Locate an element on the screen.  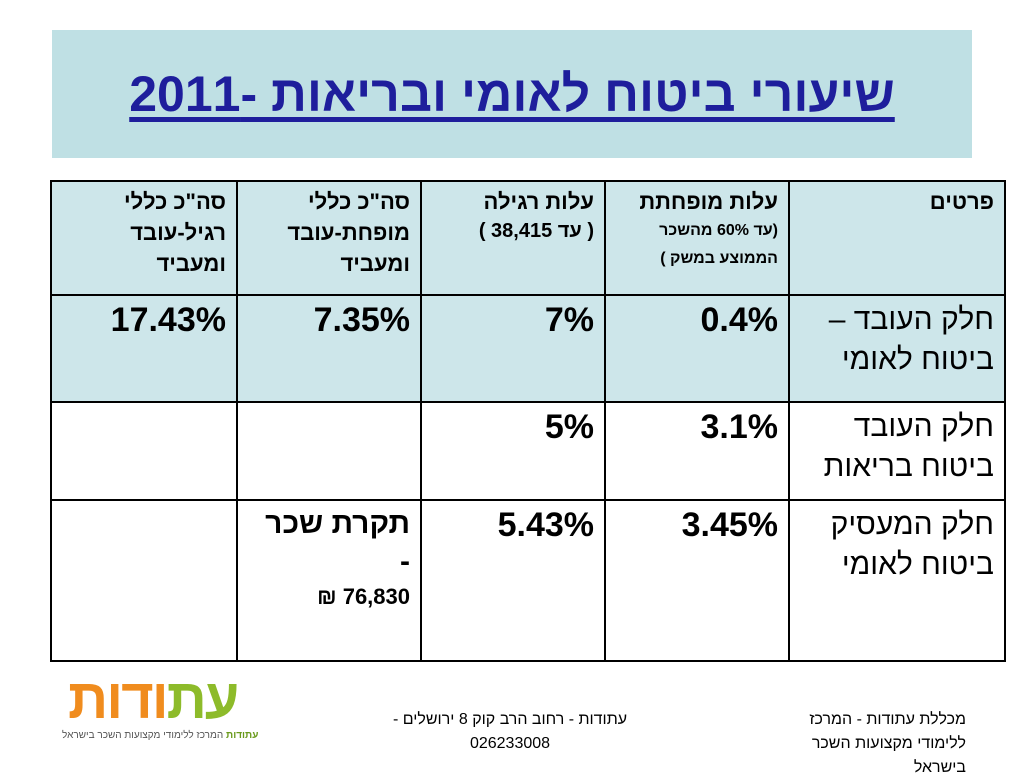
header-cell: סה"כ כללי מופחת-עובד ומעביד is located at coordinates (329, 238).